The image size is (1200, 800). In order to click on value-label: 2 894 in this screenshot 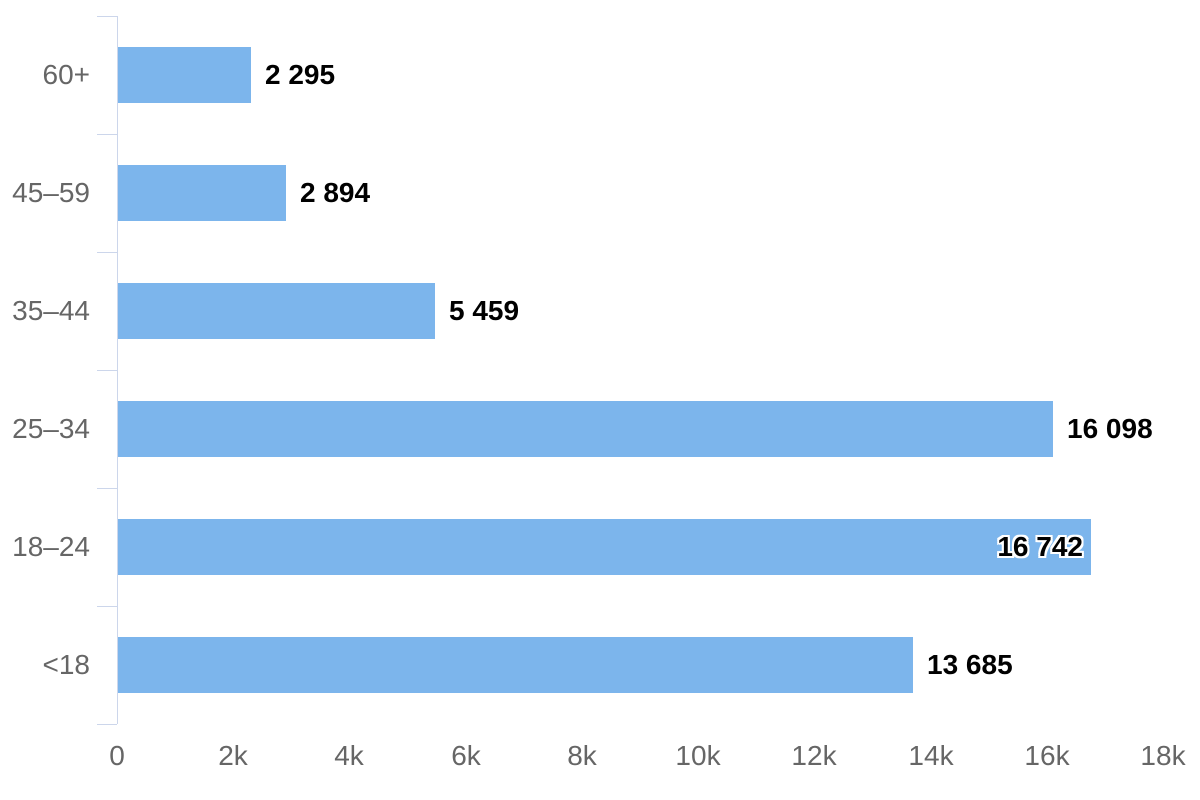, I will do `click(335, 192)`.